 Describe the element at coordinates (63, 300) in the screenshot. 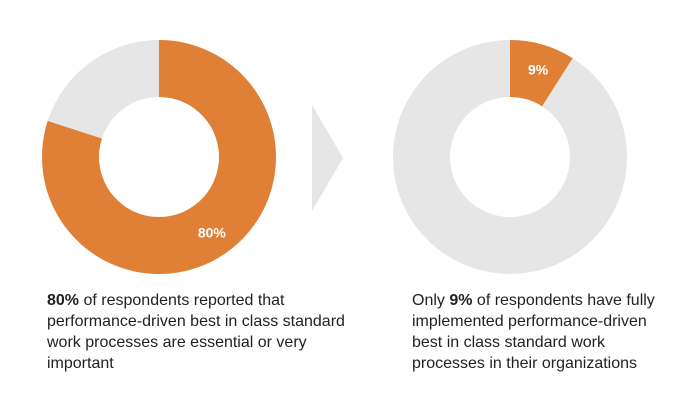

I see `caption-left-strong: 80%` at that location.